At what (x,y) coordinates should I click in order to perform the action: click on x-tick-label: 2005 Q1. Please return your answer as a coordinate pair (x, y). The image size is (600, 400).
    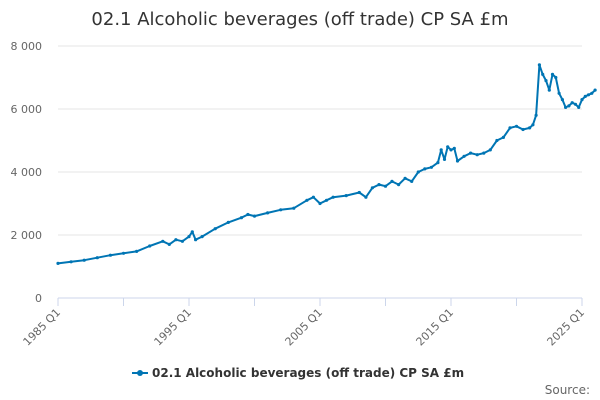
    Looking at the image, I should click on (304, 327).